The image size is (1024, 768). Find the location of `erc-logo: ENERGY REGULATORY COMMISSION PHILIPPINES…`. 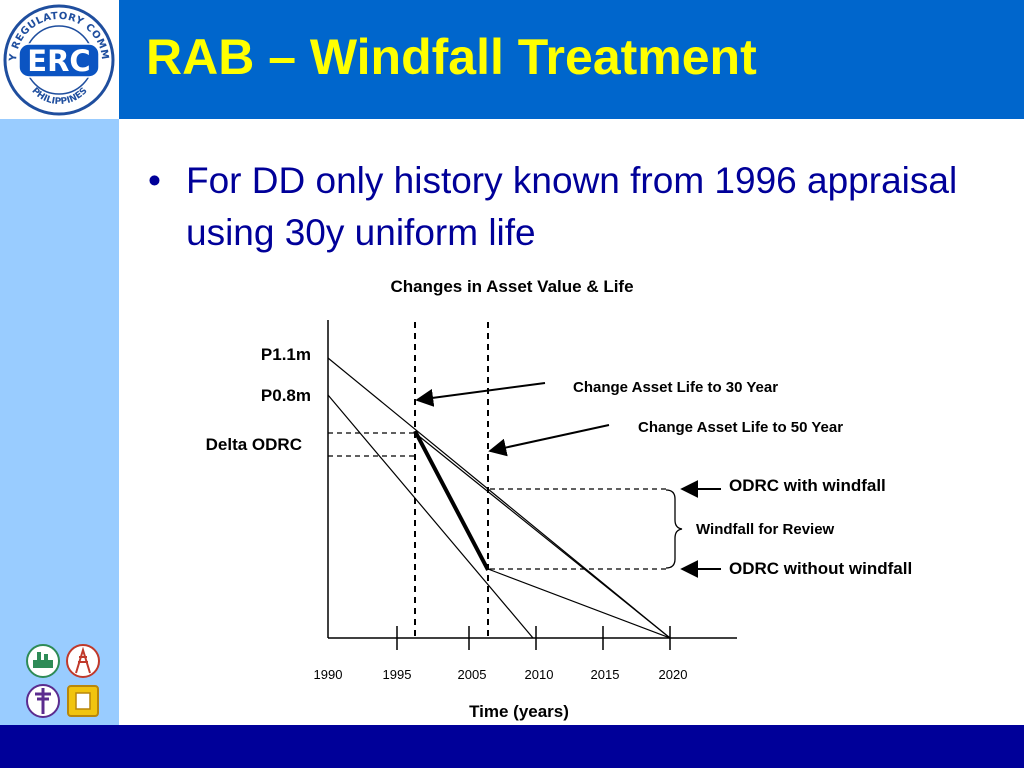

erc-logo: ENERGY REGULATORY COMMISSION PHILIPPINES… is located at coordinates (59, 59).